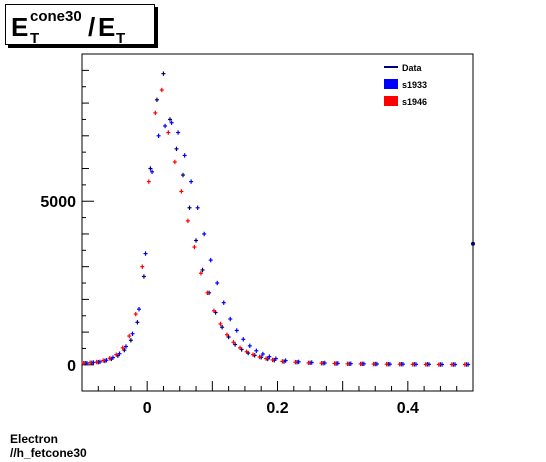  I want to click on legend-label: Data, so click(412, 68).